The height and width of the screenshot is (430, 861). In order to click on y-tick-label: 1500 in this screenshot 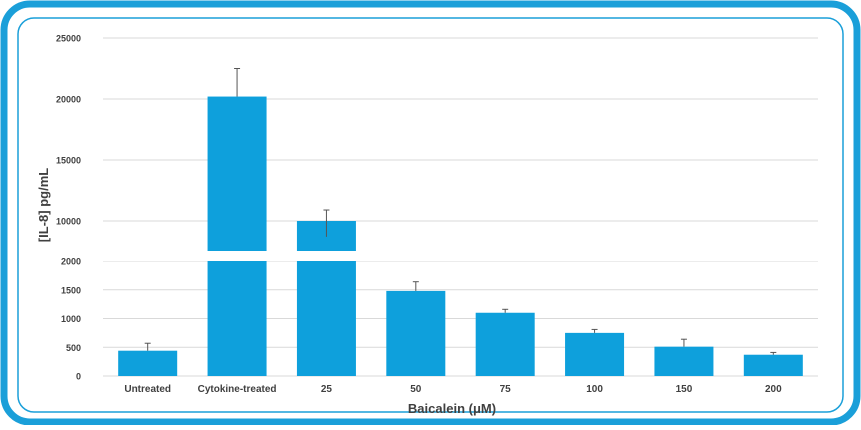, I will do `click(71, 290)`.